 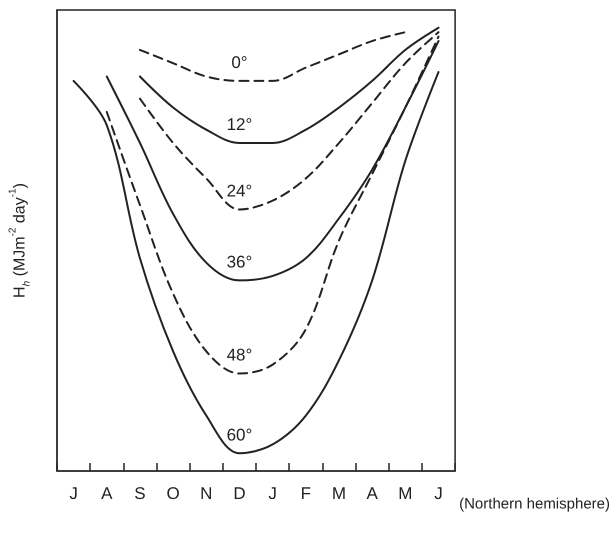 What do you see at coordinates (206, 493) in the screenshot?
I see `x-tick-label: N` at bounding box center [206, 493].